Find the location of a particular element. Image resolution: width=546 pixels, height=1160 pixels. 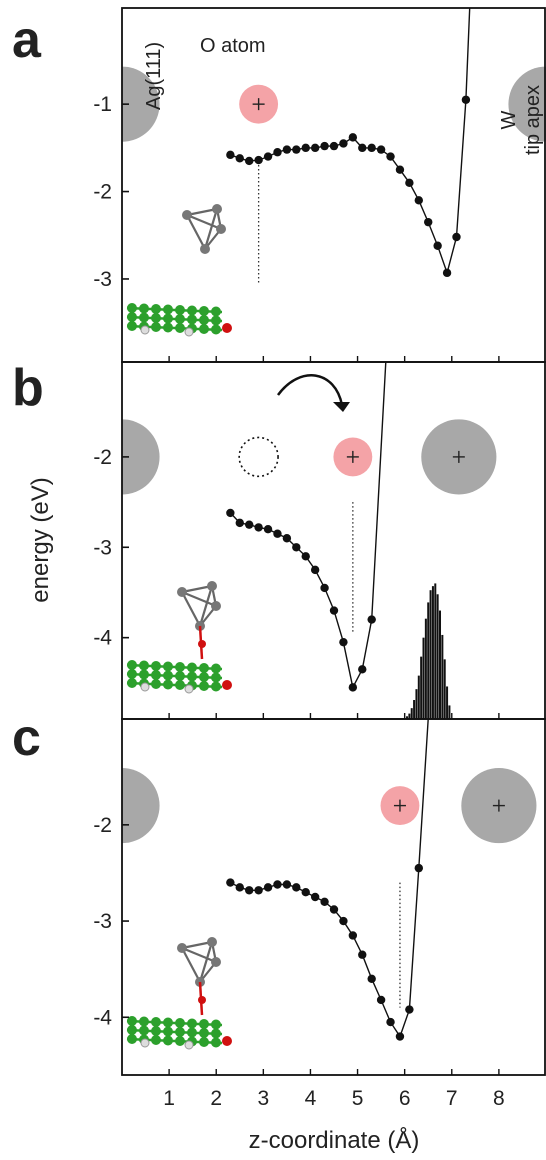

x-tick-label: 8 is located at coordinates (499, 1098).